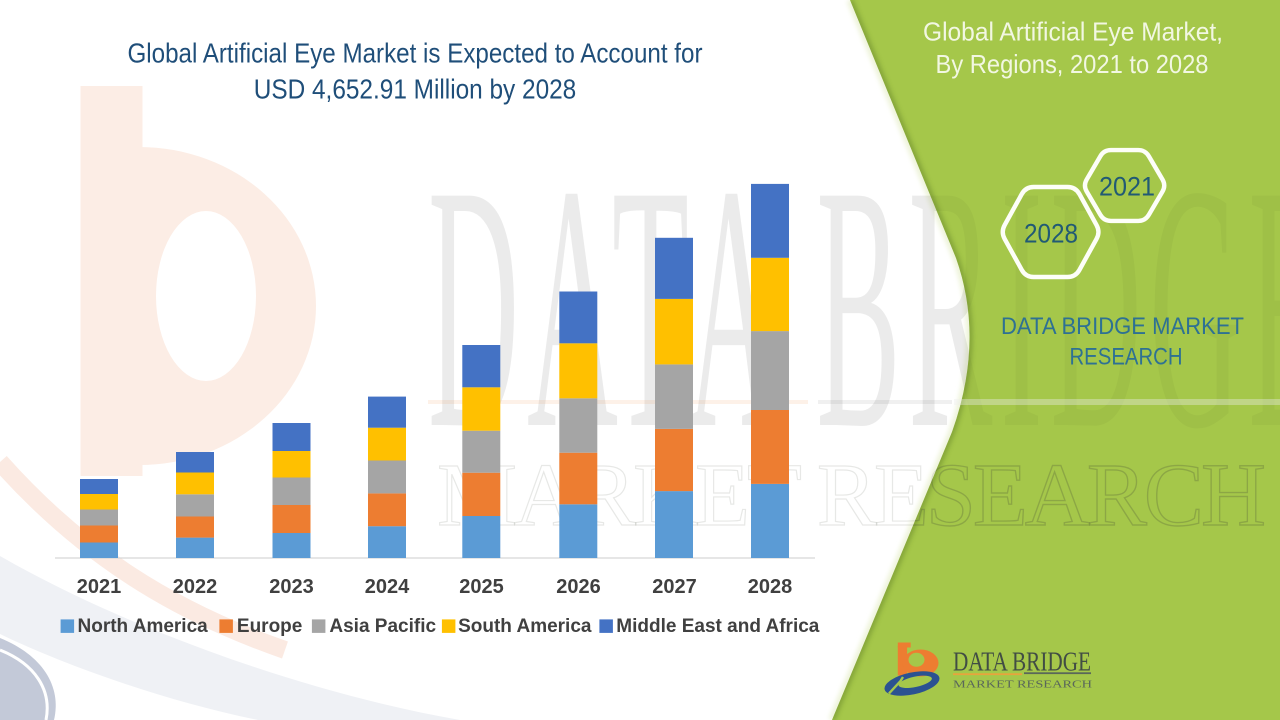  What do you see at coordinates (382, 626) in the screenshot?
I see `svg-text: Asia Pacific` at bounding box center [382, 626].